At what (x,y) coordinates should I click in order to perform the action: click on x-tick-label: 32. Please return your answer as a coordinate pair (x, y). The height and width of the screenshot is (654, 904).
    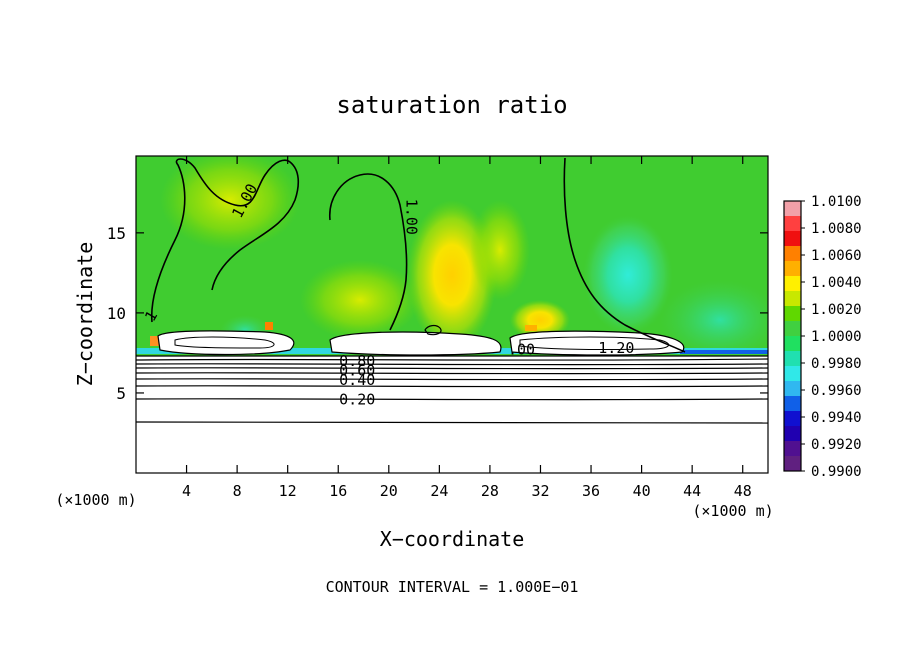
    Looking at the image, I should click on (540, 491).